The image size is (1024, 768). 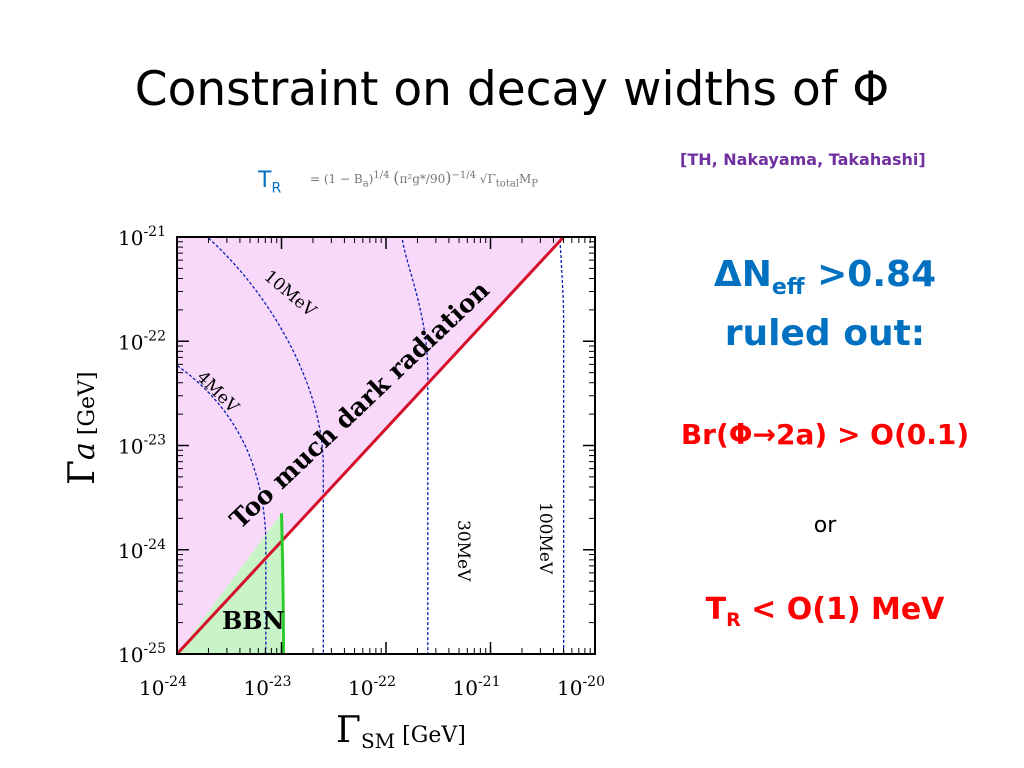 I want to click on contour-label: 30MeV, so click(x=463, y=551).